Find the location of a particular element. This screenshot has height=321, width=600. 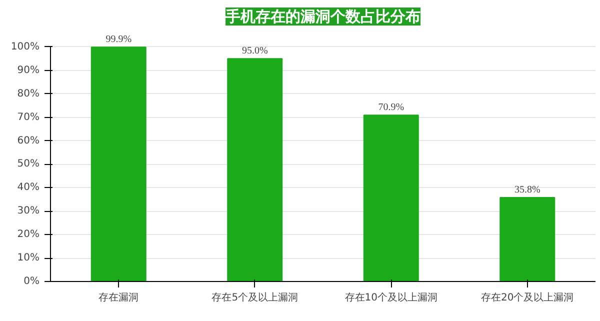

y-tick-label: 40% is located at coordinates (28, 188).